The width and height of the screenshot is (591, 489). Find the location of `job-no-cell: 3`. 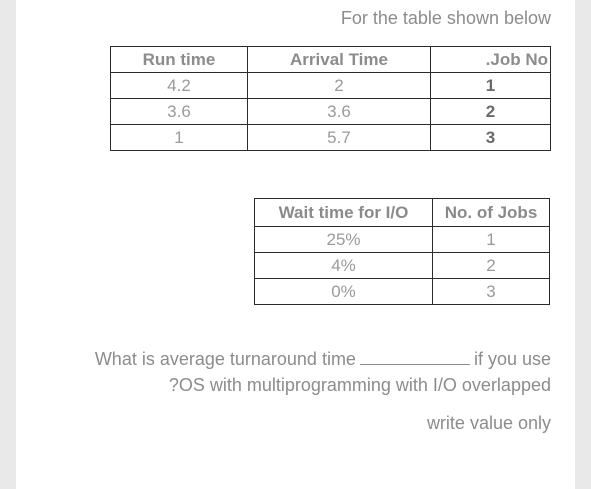

job-no-cell: 3 is located at coordinates (490, 137).